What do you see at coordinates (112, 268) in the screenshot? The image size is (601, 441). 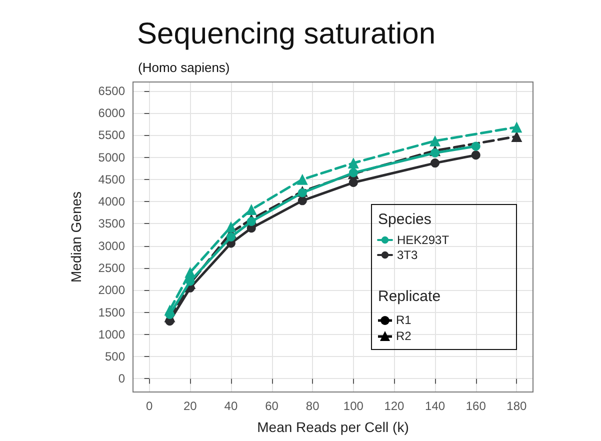 I see `y-tick-label: 2500` at bounding box center [112, 268].